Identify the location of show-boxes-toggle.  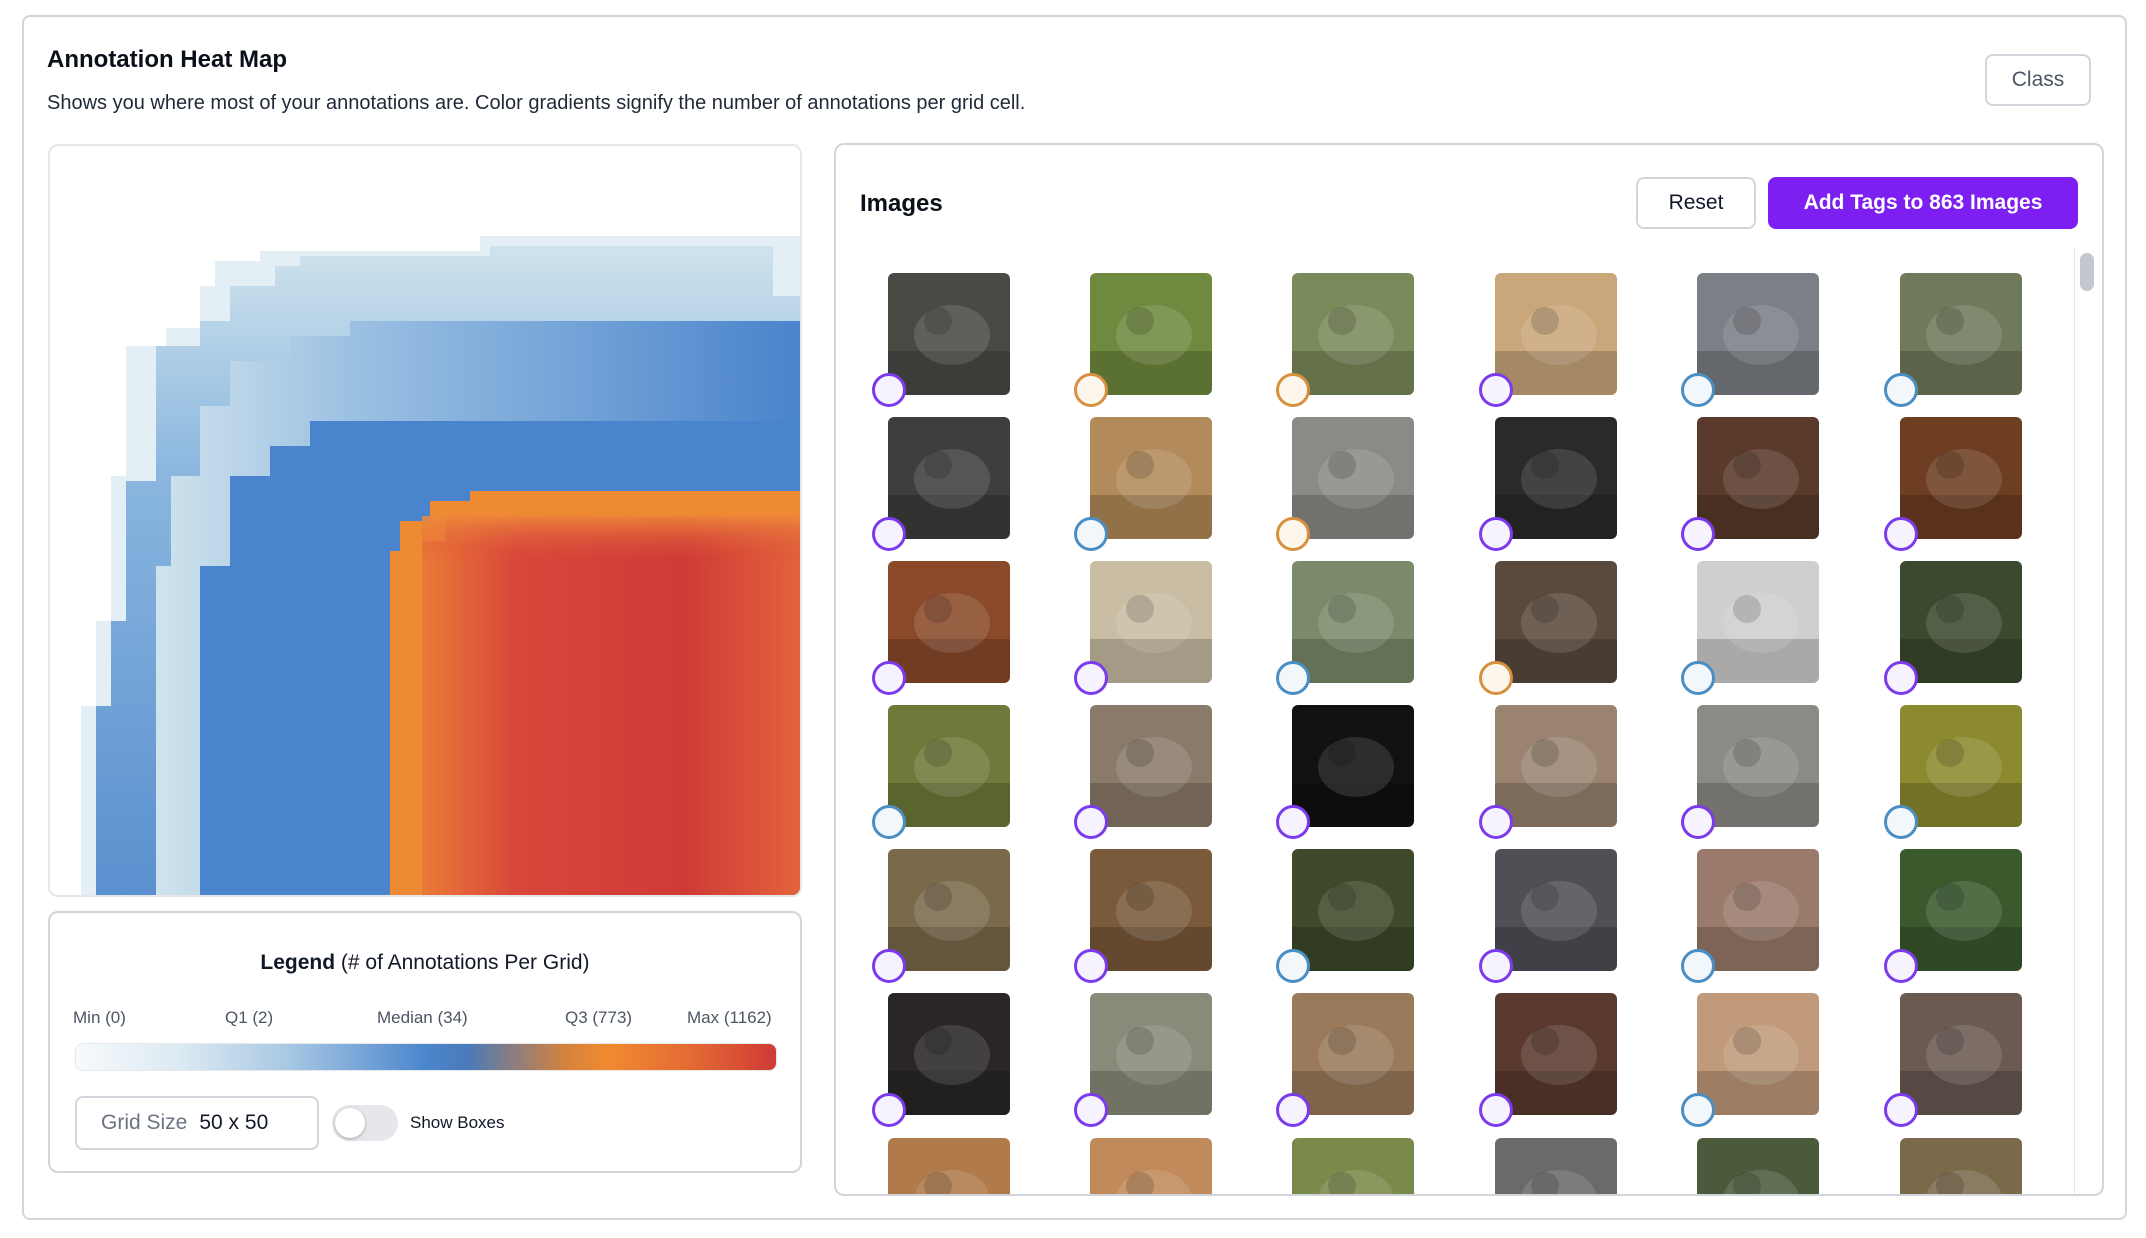
(365, 1123).